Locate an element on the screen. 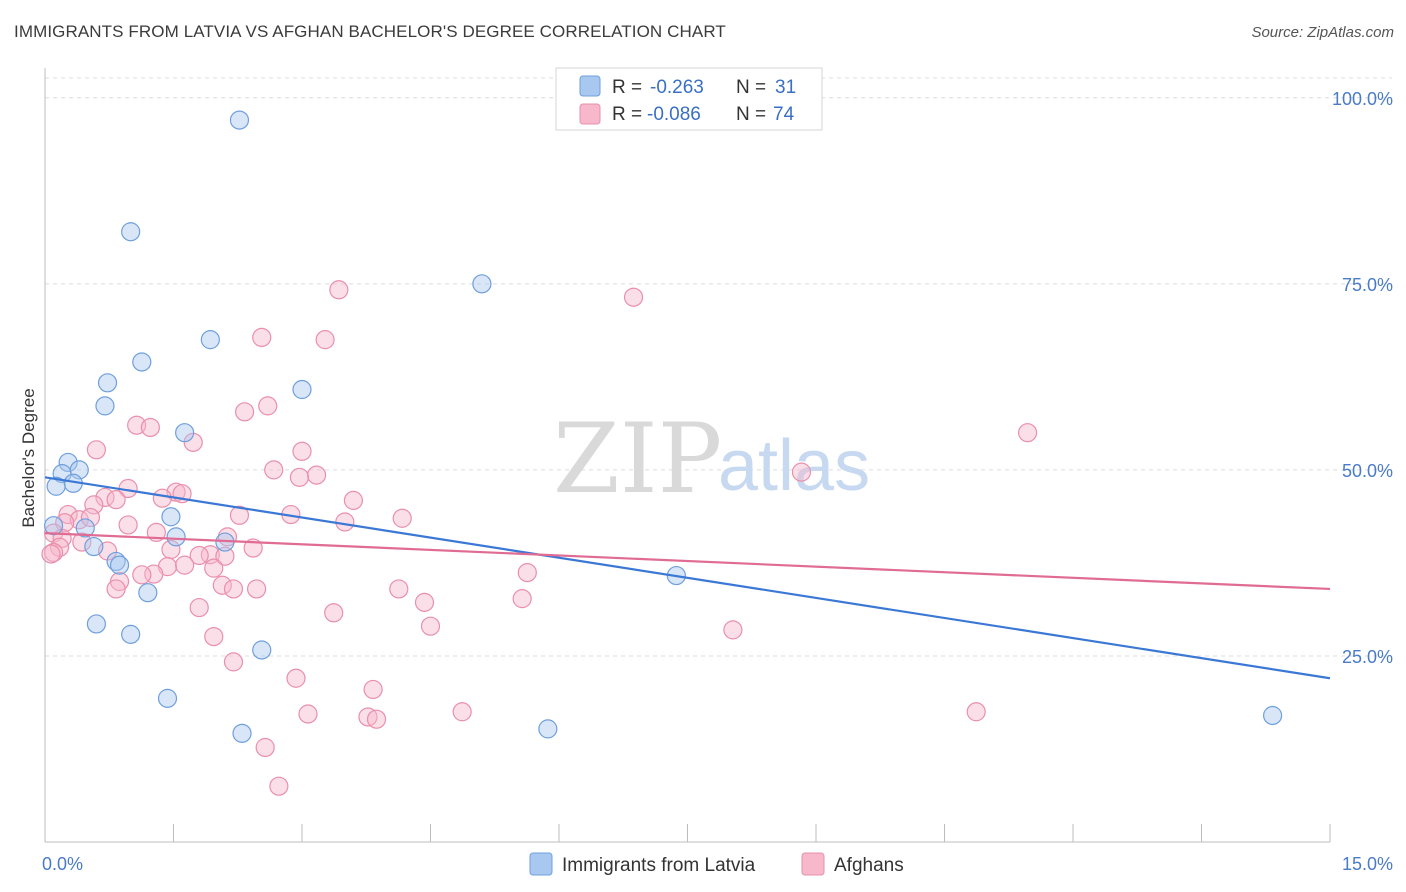  watermark: ZIP atlas is located at coordinates (711, 459).